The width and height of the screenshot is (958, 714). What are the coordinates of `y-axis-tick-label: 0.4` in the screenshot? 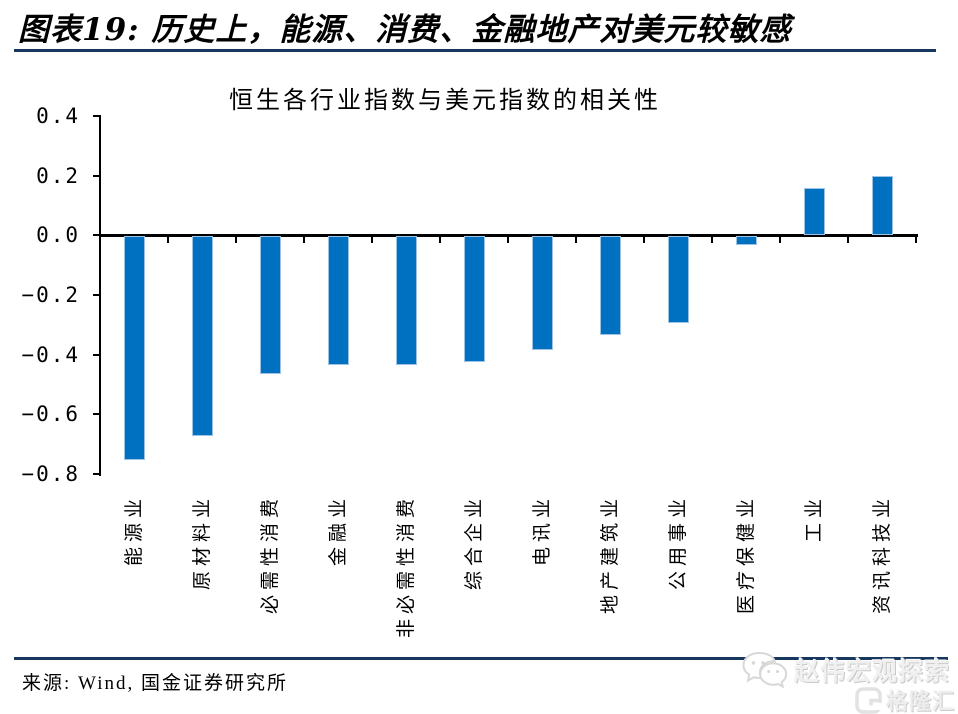 It's located at (58, 116).